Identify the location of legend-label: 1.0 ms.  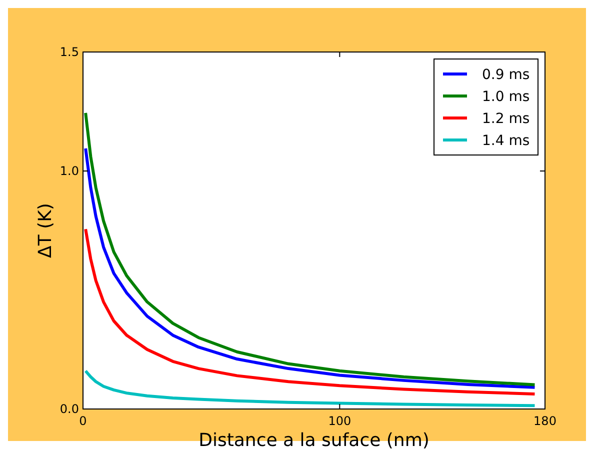
(506, 97).